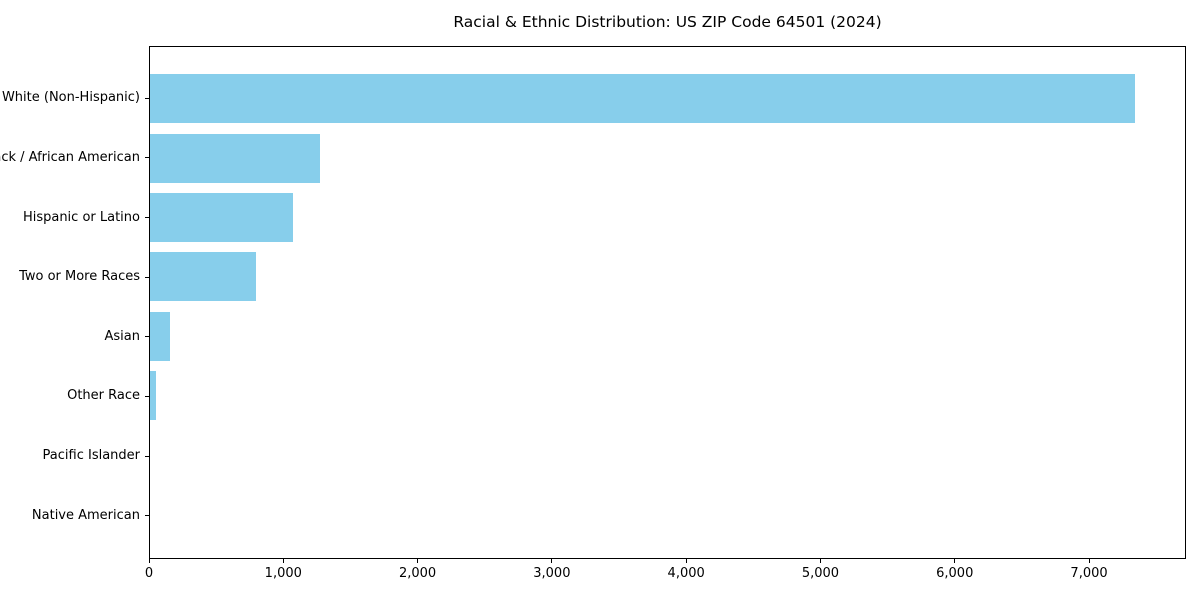 This screenshot has width=1200, height=600. Describe the element at coordinates (203, 277) in the screenshot. I see `bar-two-or-more-races` at that location.